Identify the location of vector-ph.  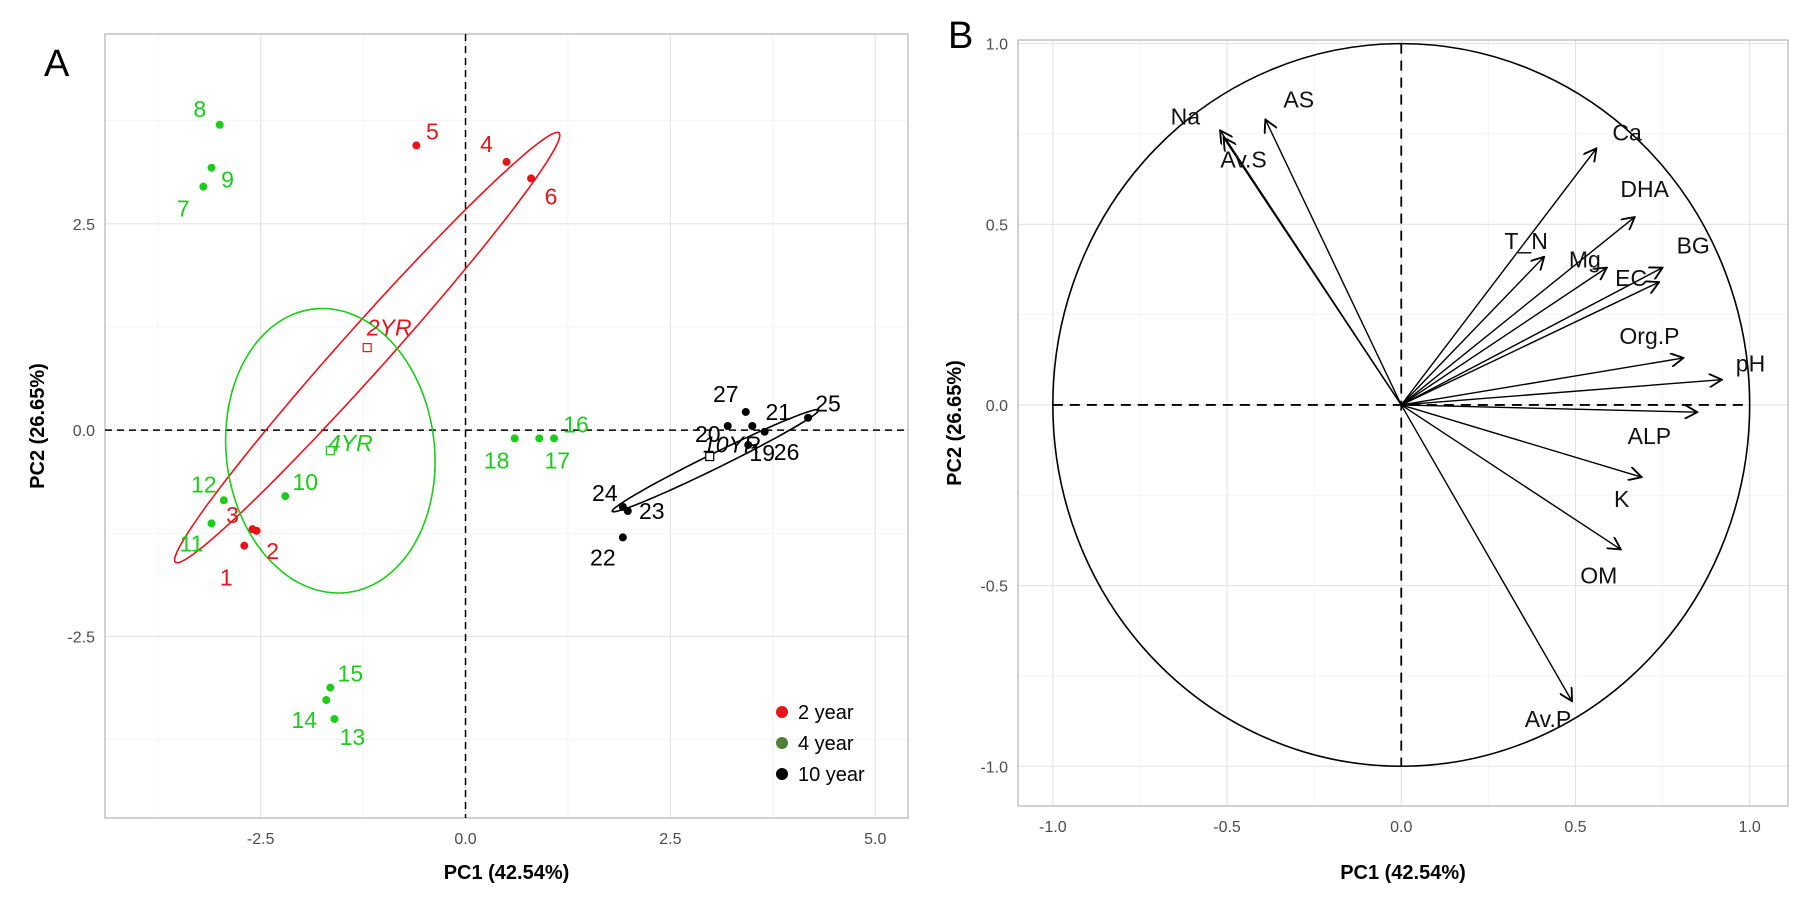
(1561, 393).